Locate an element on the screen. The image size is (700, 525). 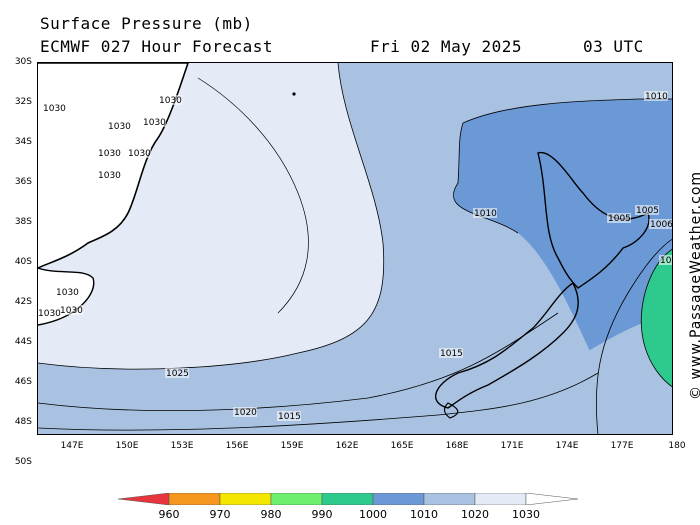
isobar-label: 1020 is located at coordinates (245, 413).